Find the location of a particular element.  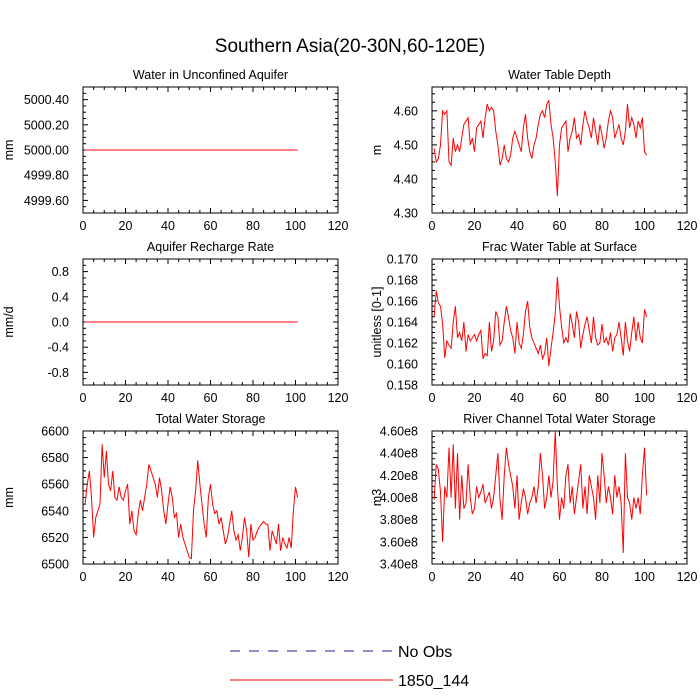

y-tick-label: 6580 is located at coordinates (55, 458).